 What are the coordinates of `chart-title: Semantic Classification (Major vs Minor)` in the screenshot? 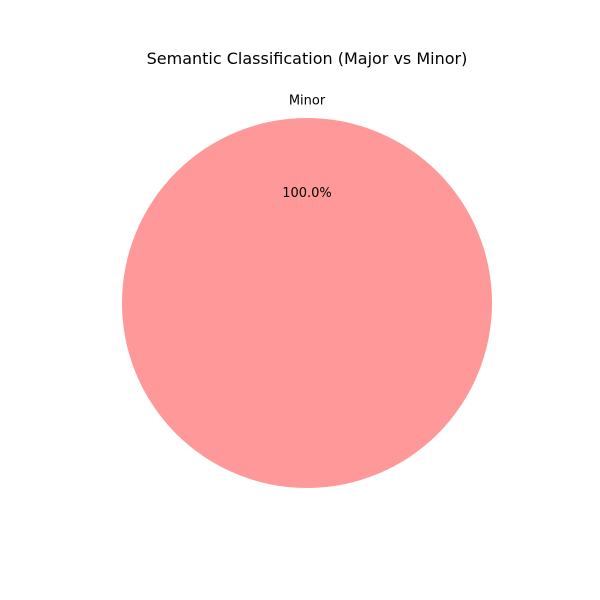 It's located at (307, 58).